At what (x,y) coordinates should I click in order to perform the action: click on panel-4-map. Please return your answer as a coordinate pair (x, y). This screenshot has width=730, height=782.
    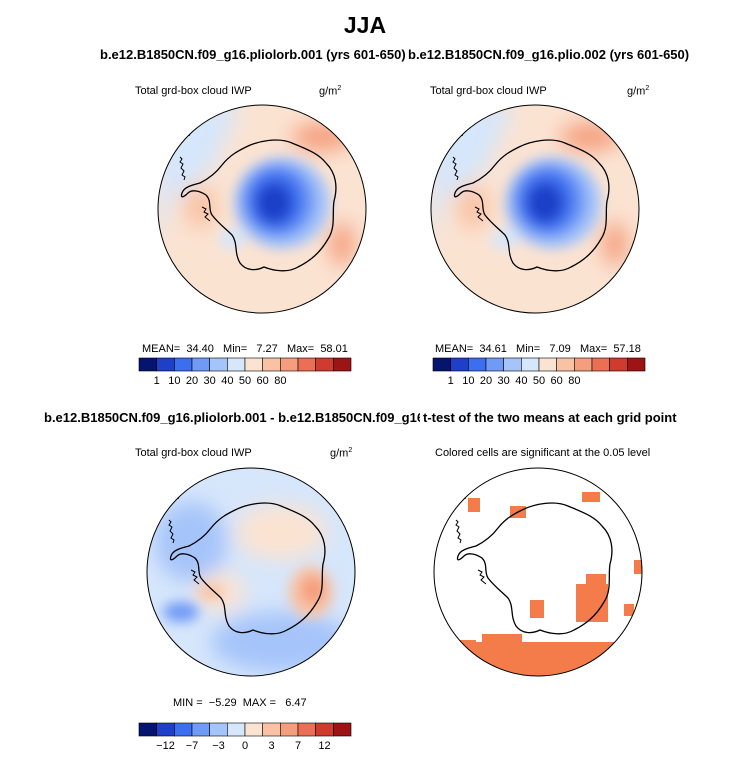
    Looking at the image, I should click on (538, 572).